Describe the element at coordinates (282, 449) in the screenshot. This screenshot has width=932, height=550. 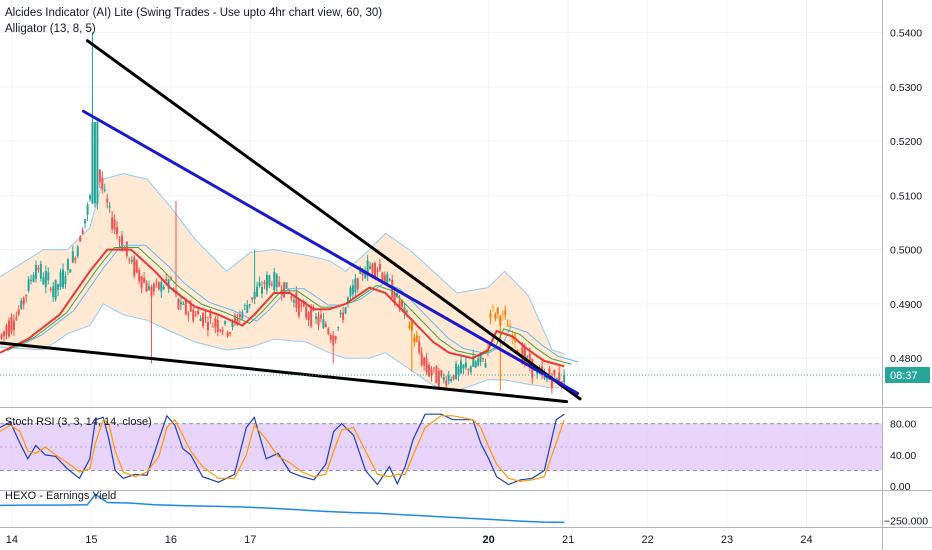
I see `stoch-d-line` at that location.